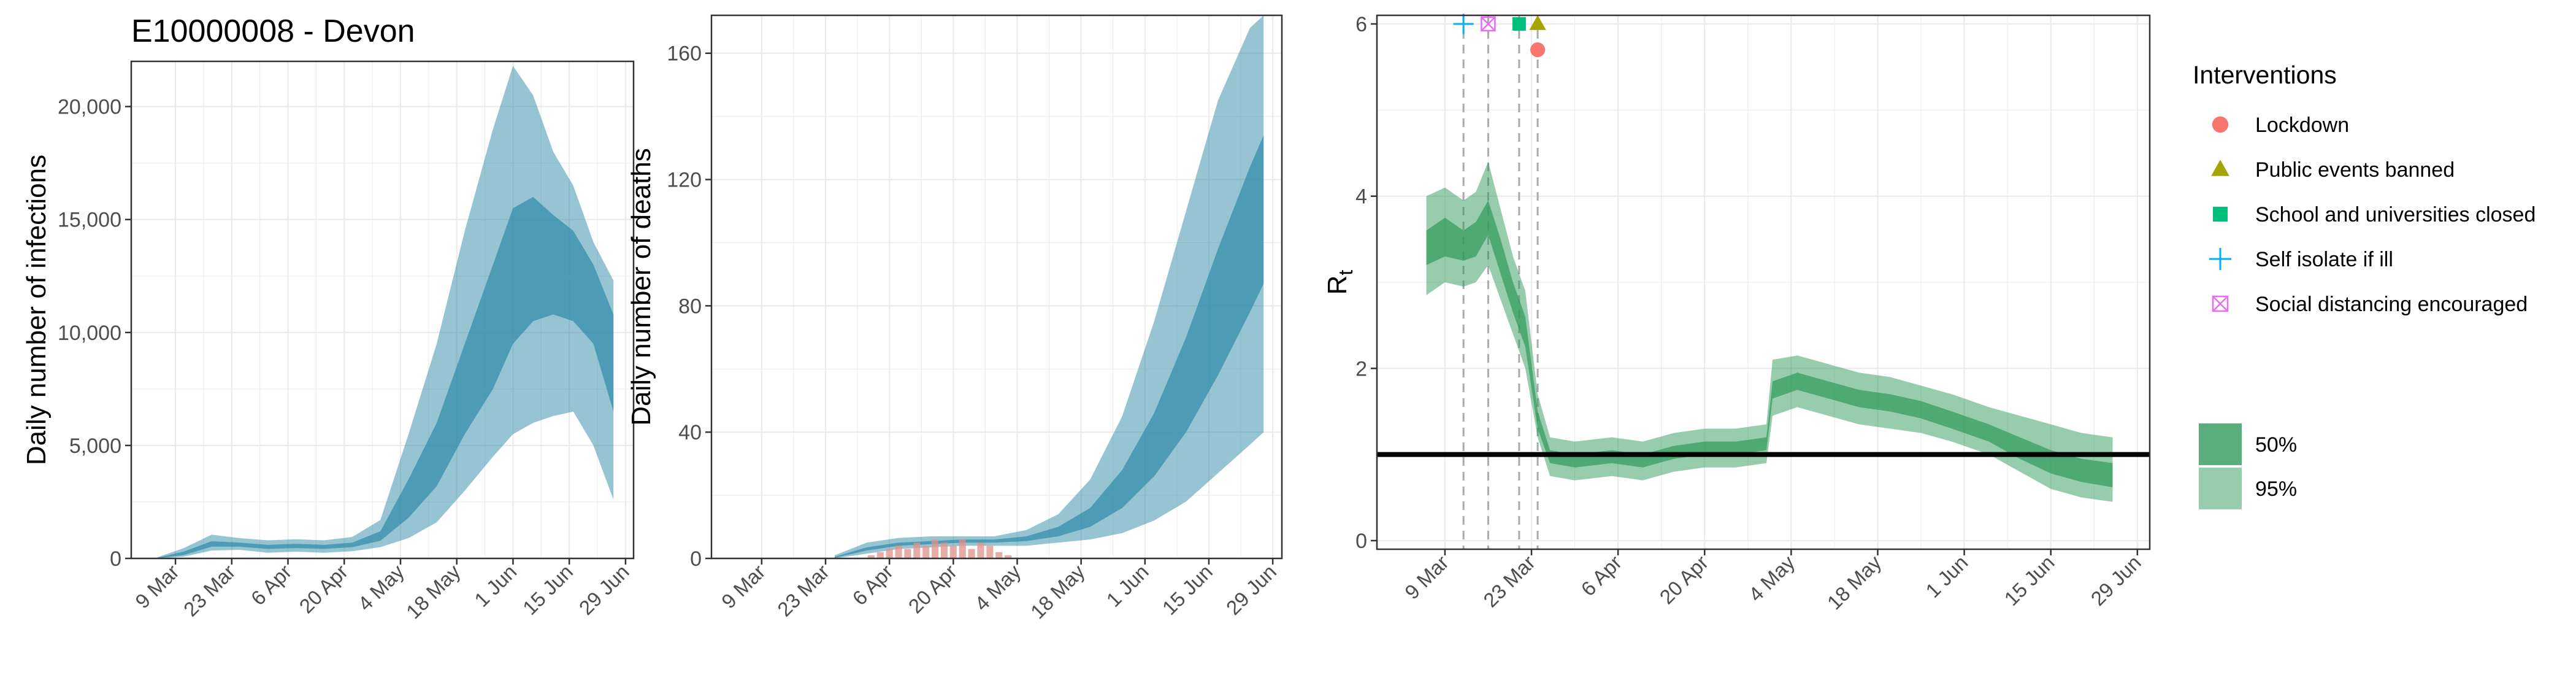 This screenshot has height=683, width=2576. Describe the element at coordinates (2395, 214) in the screenshot. I see `legend-item-label: School and universities closed` at that location.